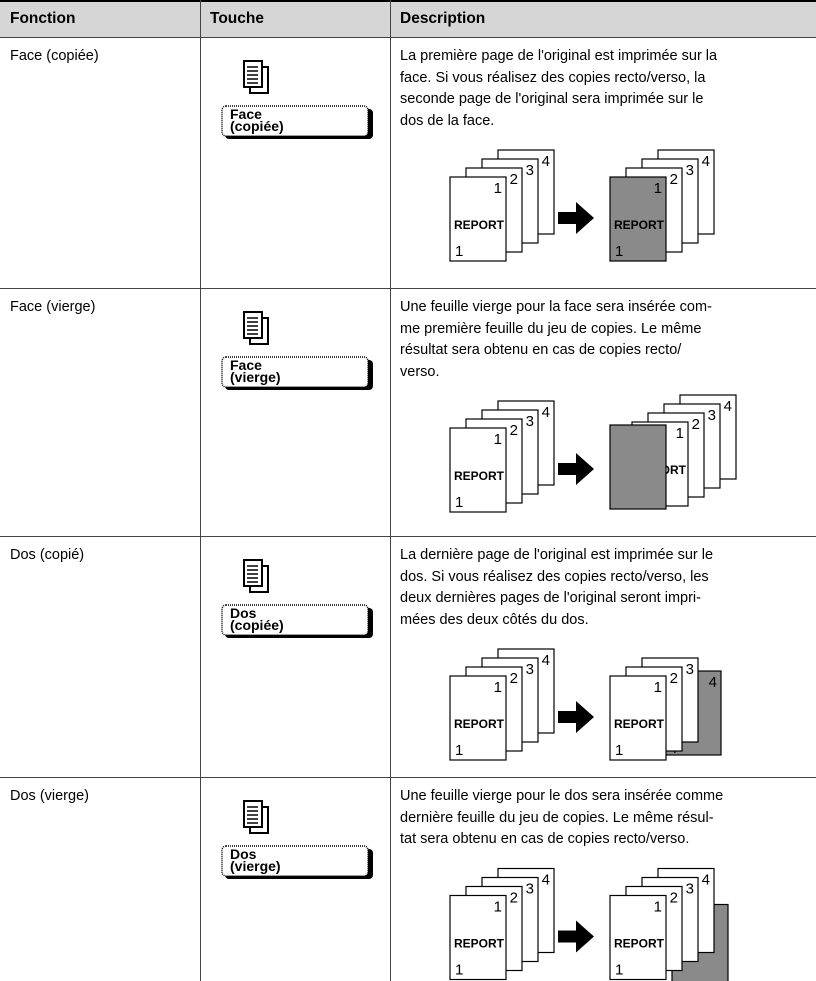 This screenshot has height=981, width=816. I want to click on key: Face(vierge), so click(297, 350).